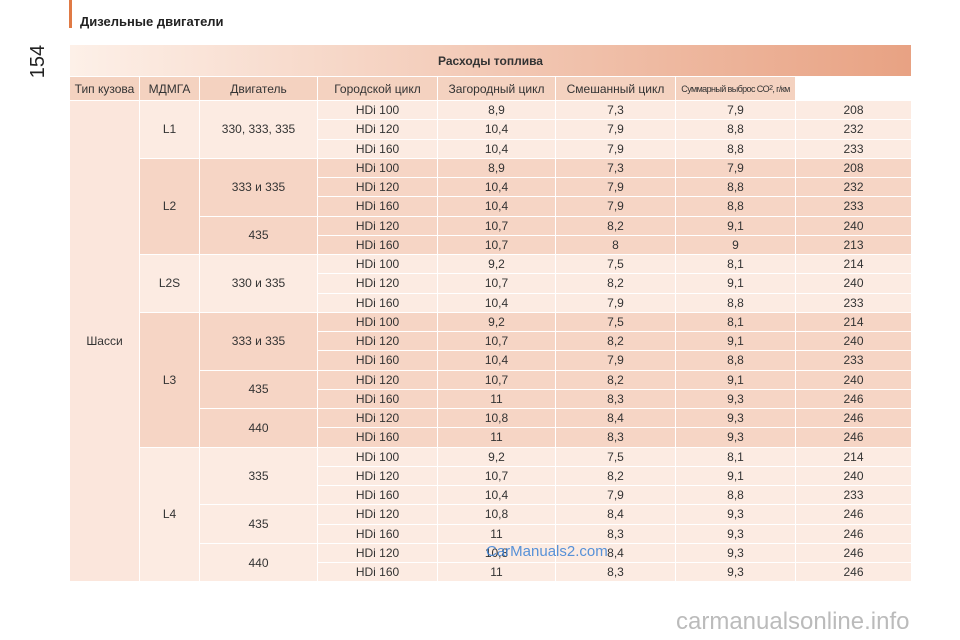  What do you see at coordinates (781, 88) in the screenshot?
I see `header-text: , г/км` at bounding box center [781, 88].